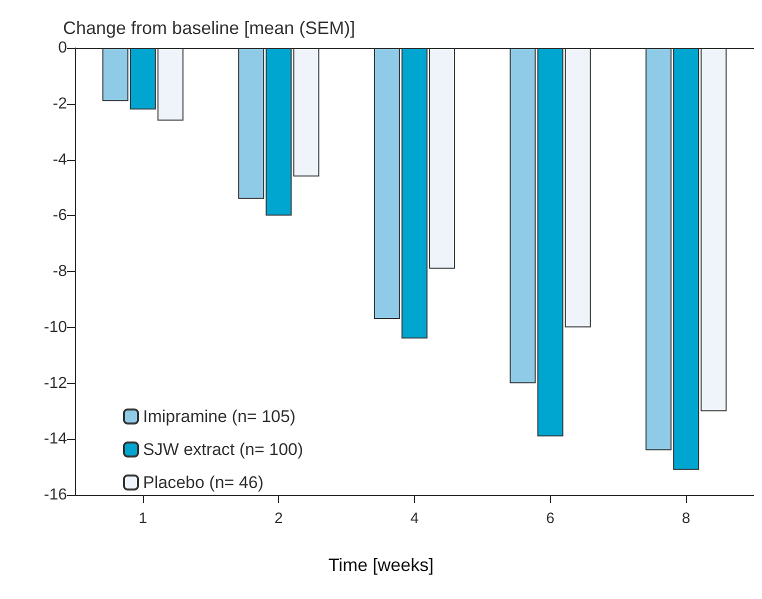  What do you see at coordinates (381, 565) in the screenshot?
I see `x-axis-title: Time [weeks]` at bounding box center [381, 565].